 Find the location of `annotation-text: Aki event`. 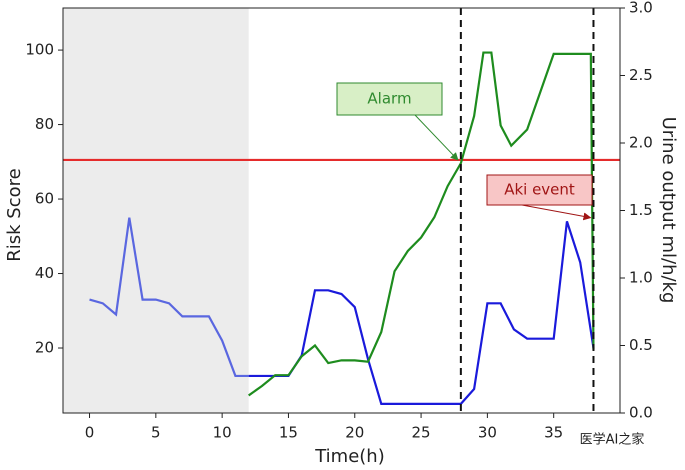

annotation-text: Aki event is located at coordinates (539, 190).